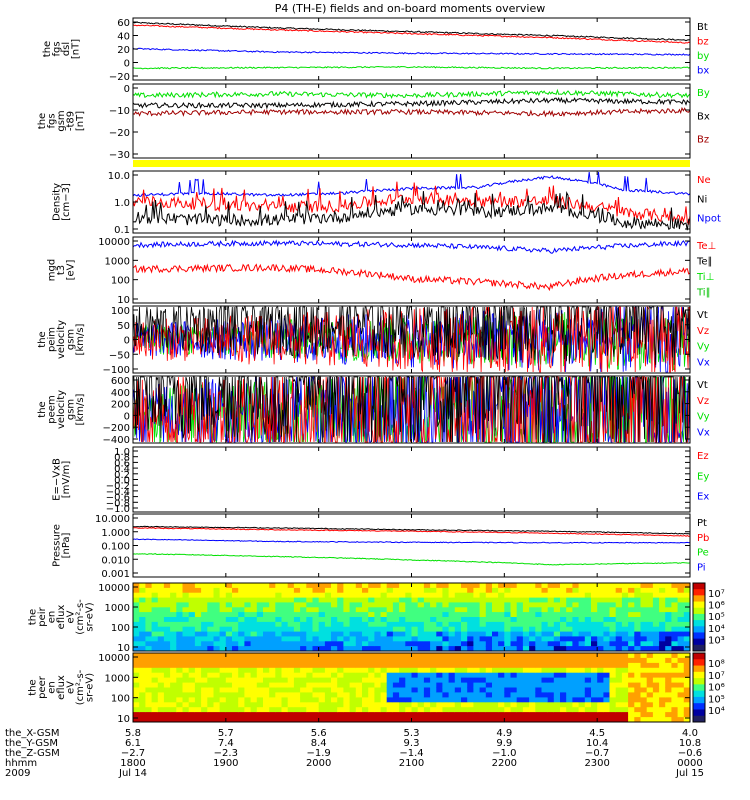 This screenshot has height=800, width=750. I want to click on y-axis-label-line: velocity, so click(61, 409).